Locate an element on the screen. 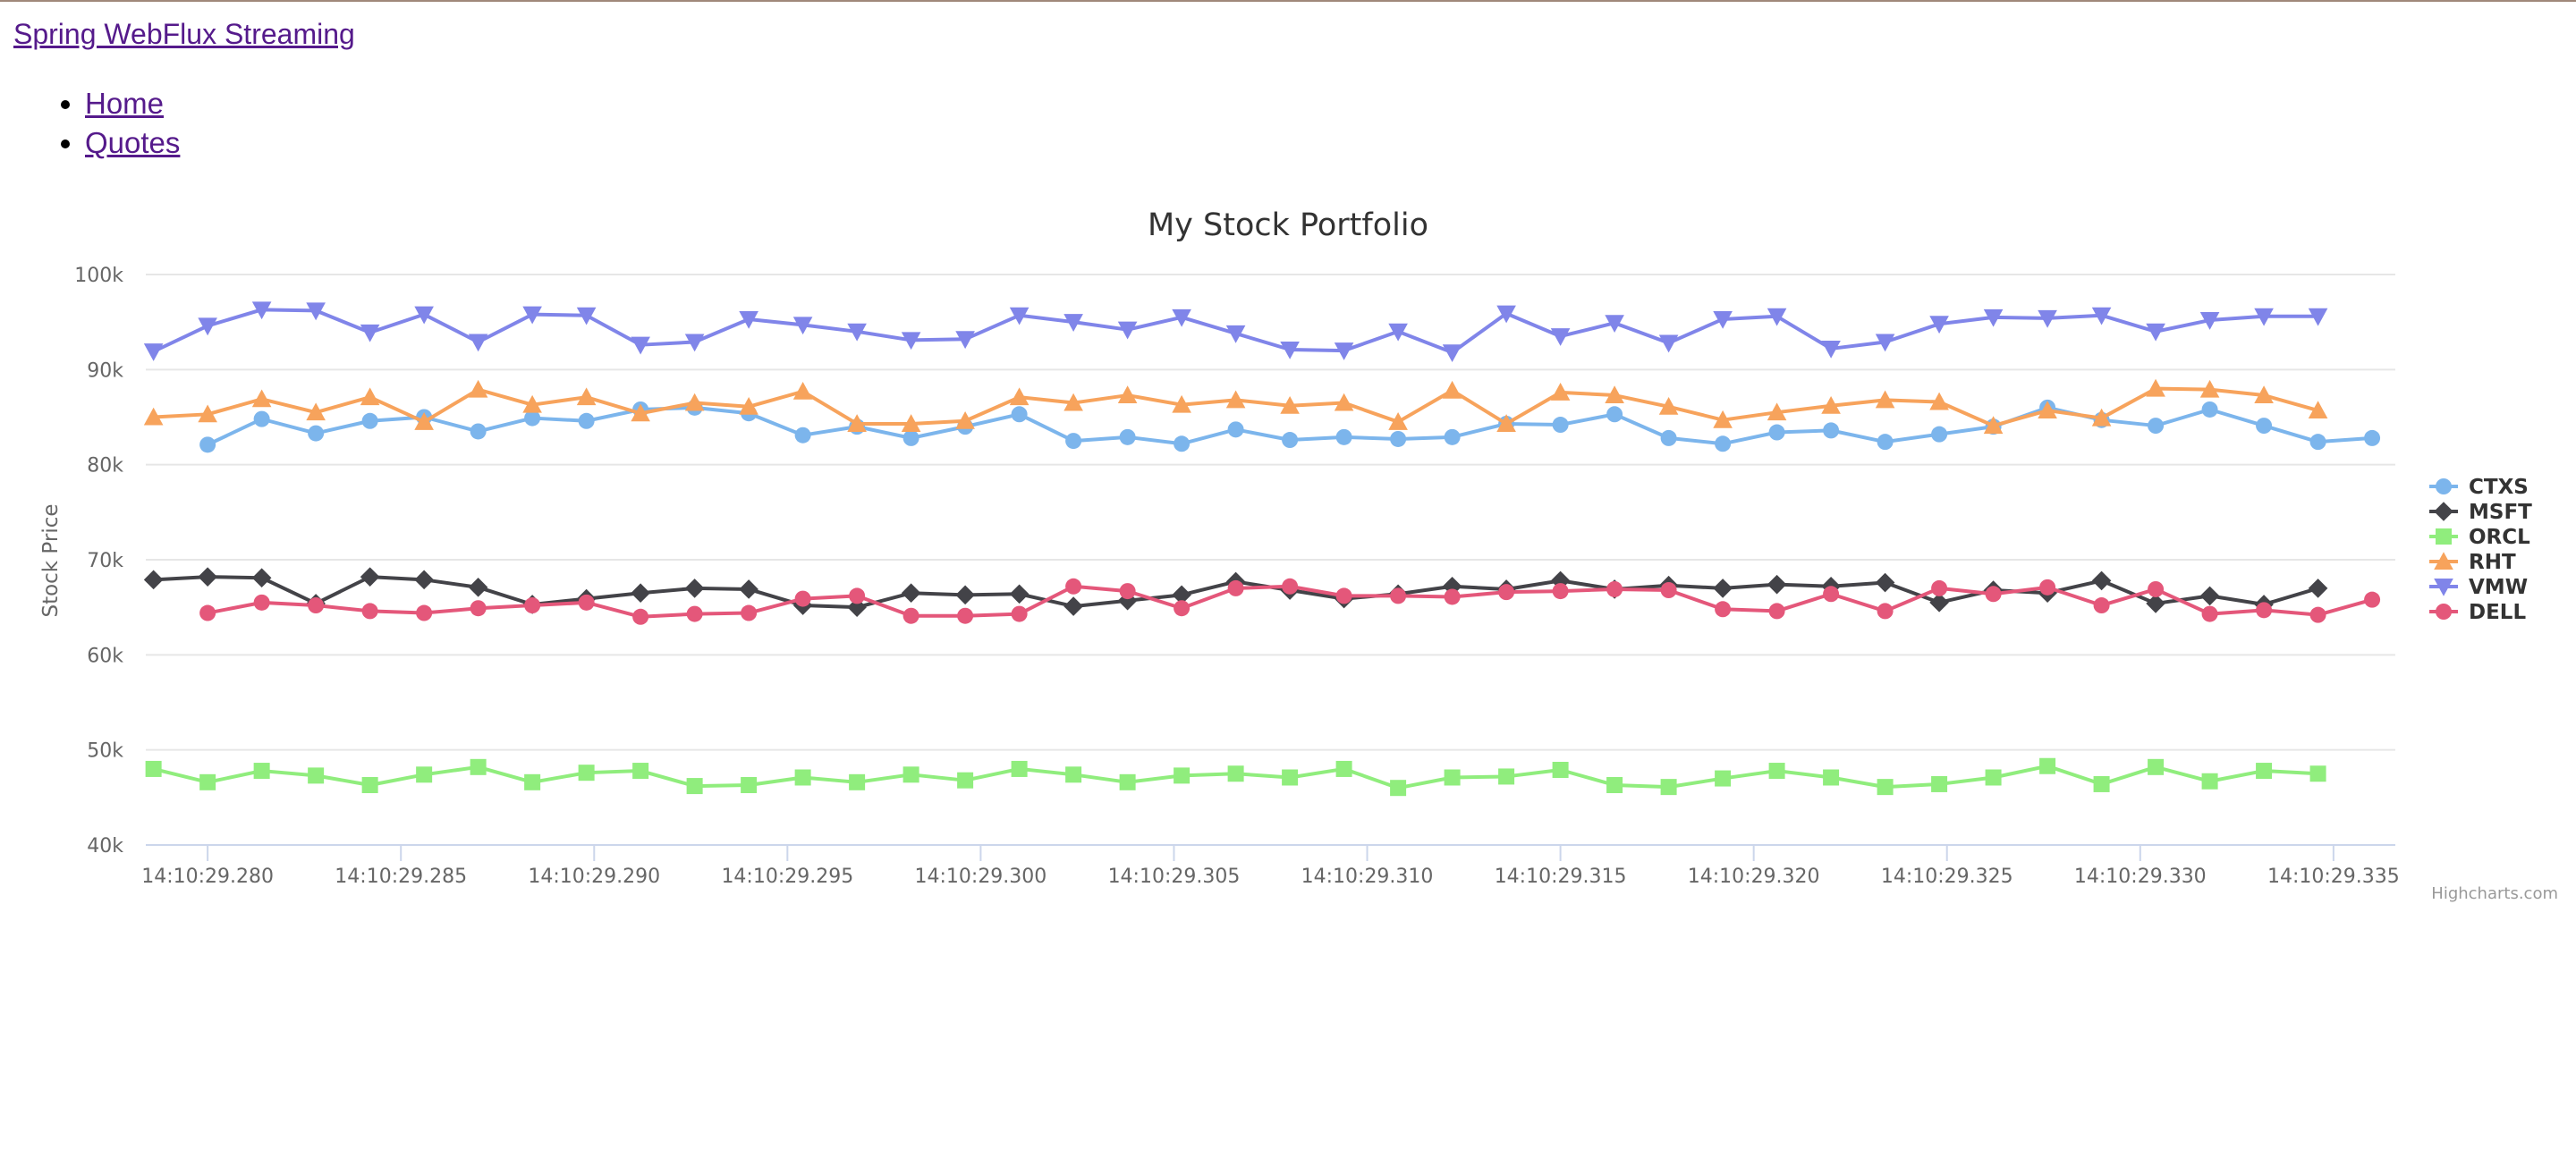  x-tick-label: 14:10:29.285 is located at coordinates (401, 877).